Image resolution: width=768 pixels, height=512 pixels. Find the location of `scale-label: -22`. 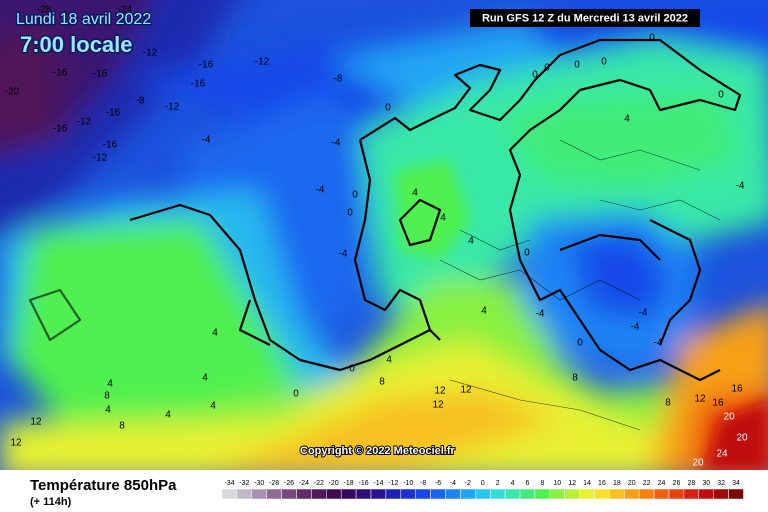

scale-label: -22 is located at coordinates (319, 483).